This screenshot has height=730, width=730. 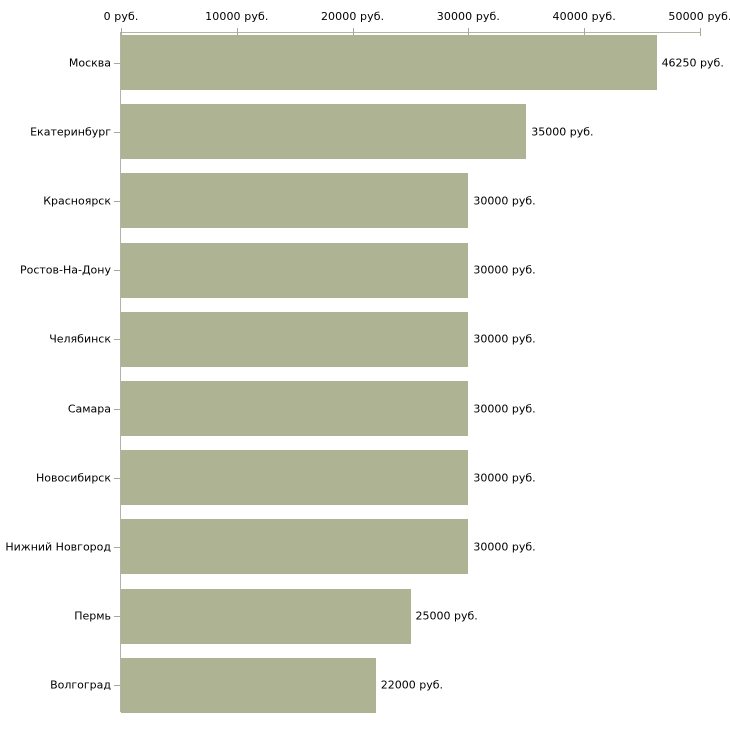 What do you see at coordinates (237, 16) in the screenshot?
I see `axis-tick-label: 10000 руб.` at bounding box center [237, 16].